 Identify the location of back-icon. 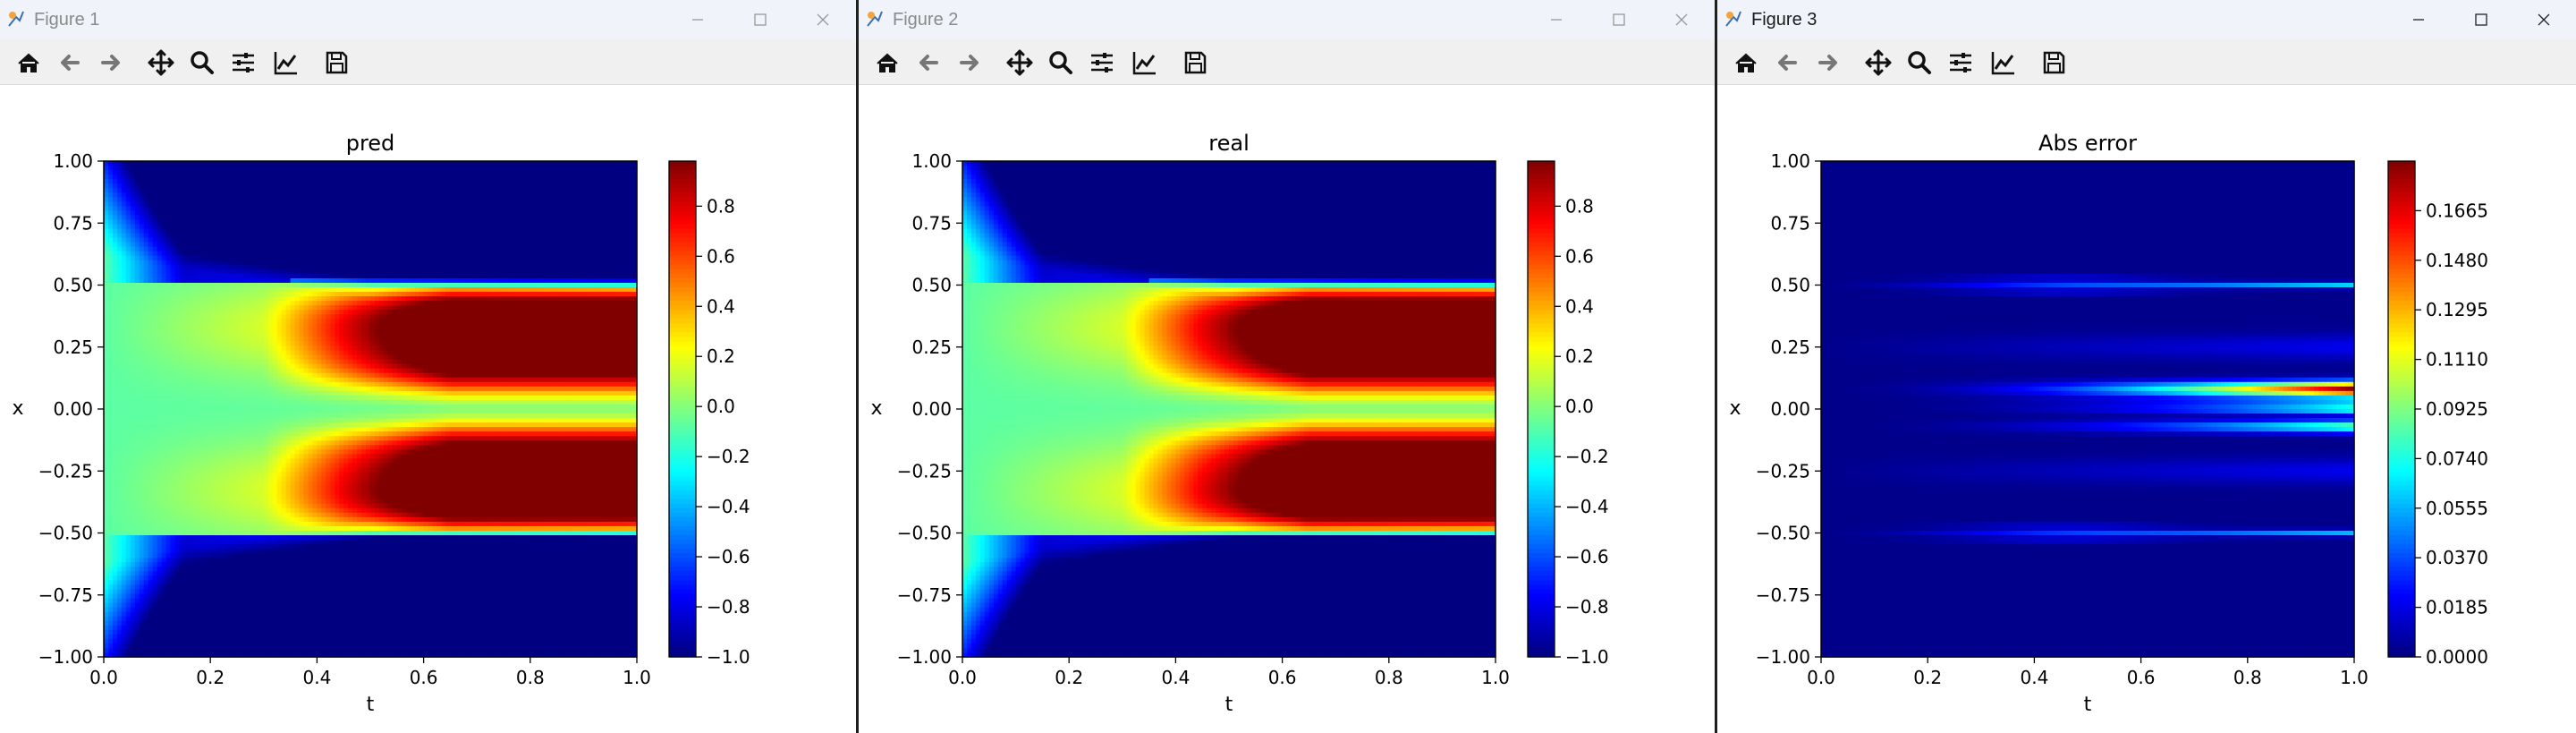
(1787, 63).